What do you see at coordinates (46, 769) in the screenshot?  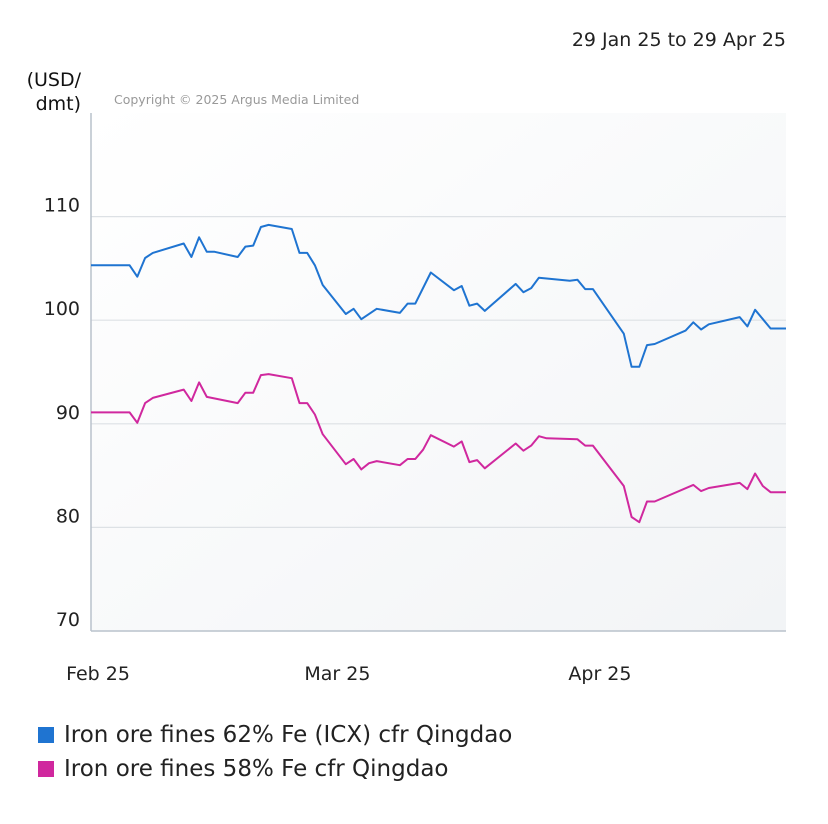 I see `legend-swatch-58-fe` at bounding box center [46, 769].